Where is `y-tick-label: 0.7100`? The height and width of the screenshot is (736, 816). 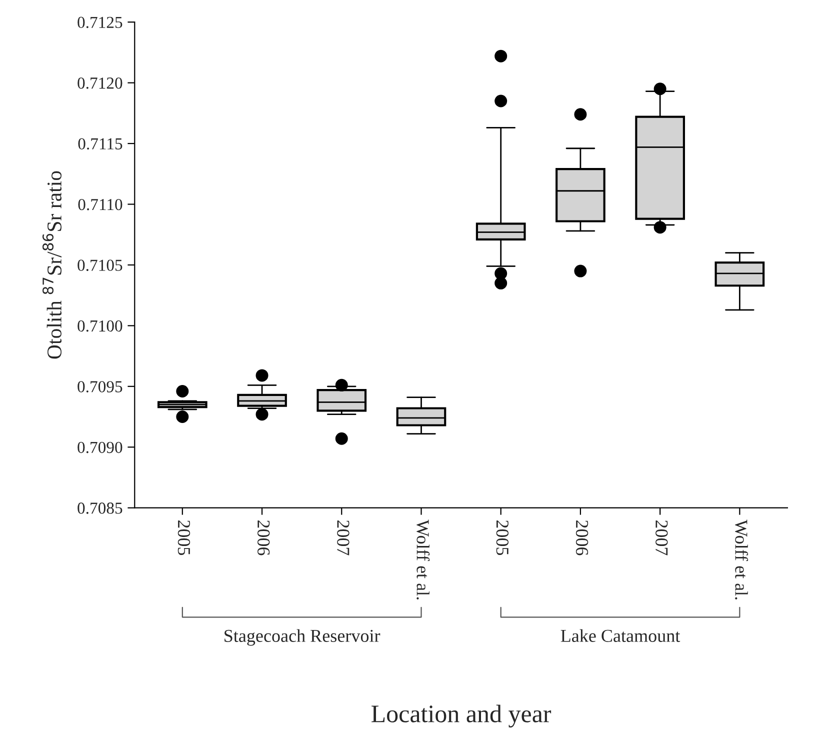
y-tick-label: 0.7100 is located at coordinates (100, 326).